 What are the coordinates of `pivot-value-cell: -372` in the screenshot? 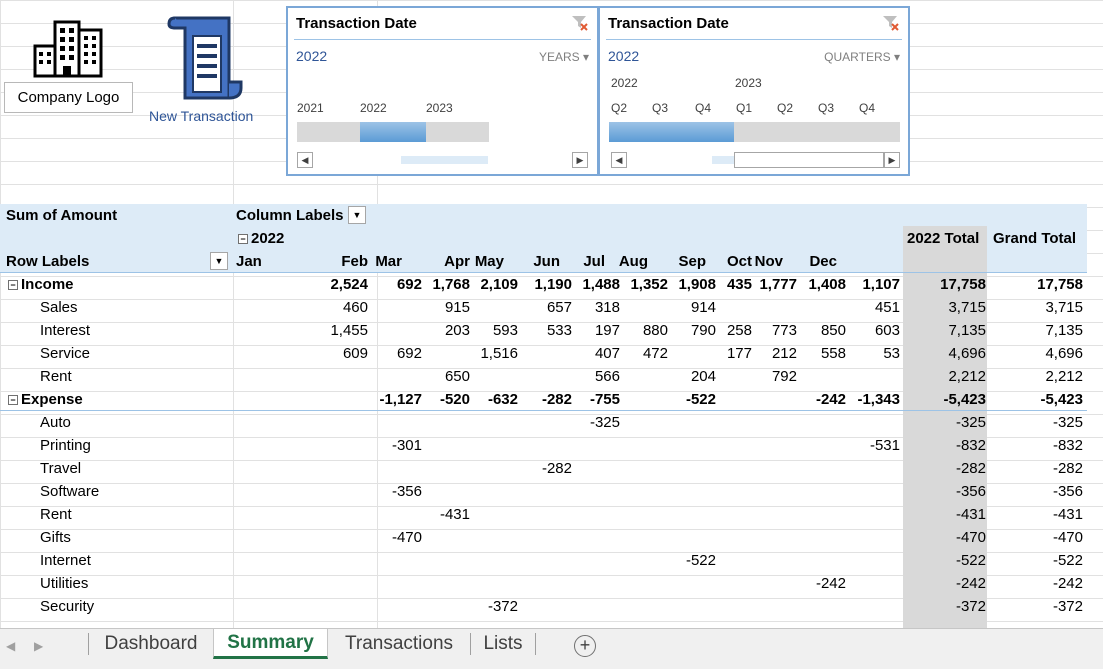 It's located at (502, 606).